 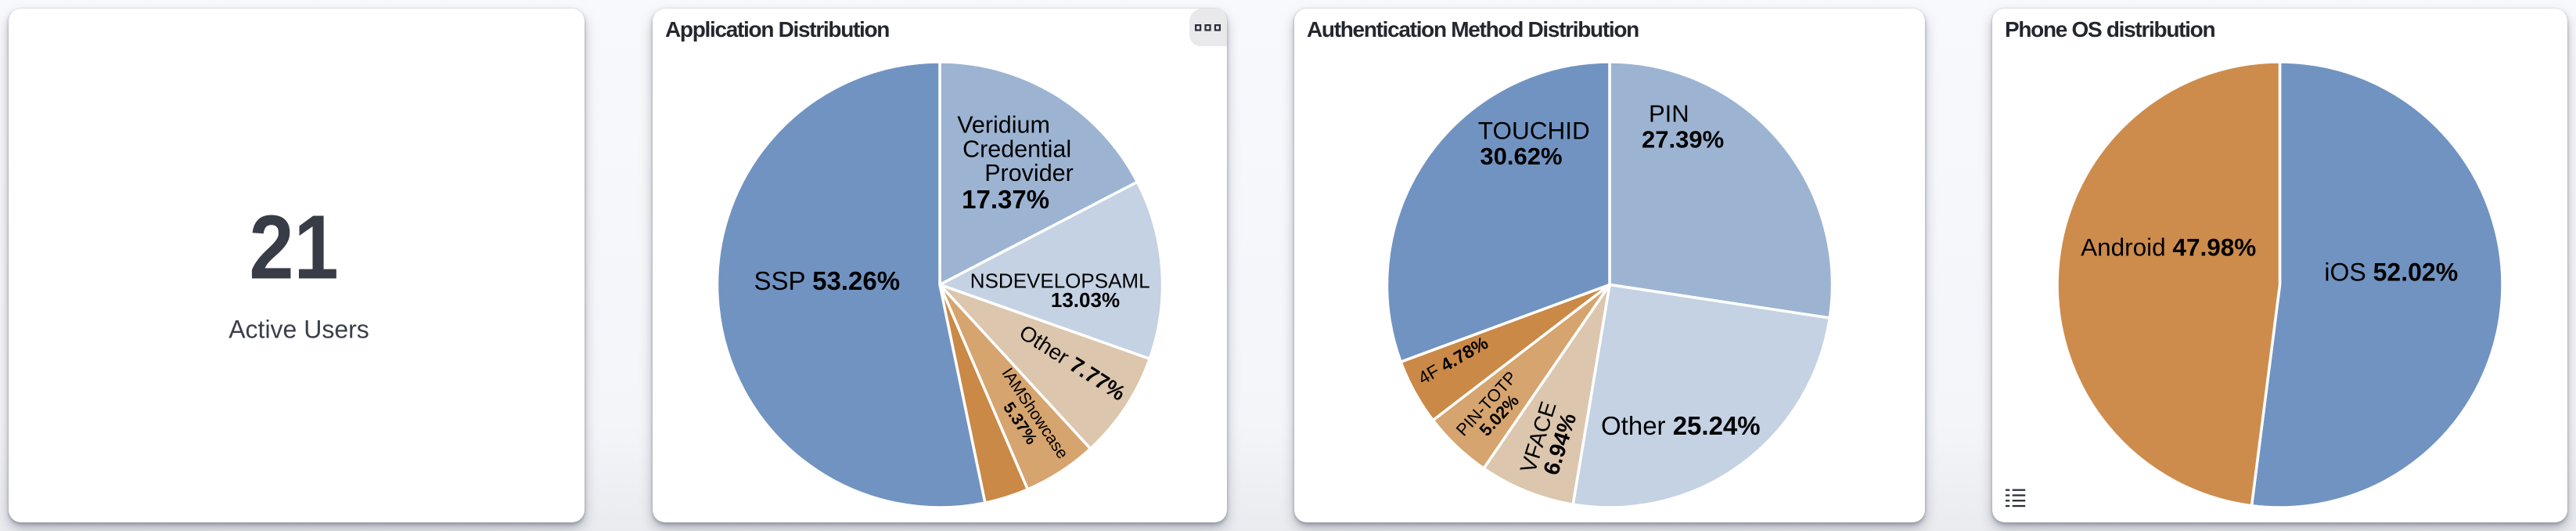 What do you see at coordinates (299, 330) in the screenshot?
I see `svg-text: Active Users` at bounding box center [299, 330].